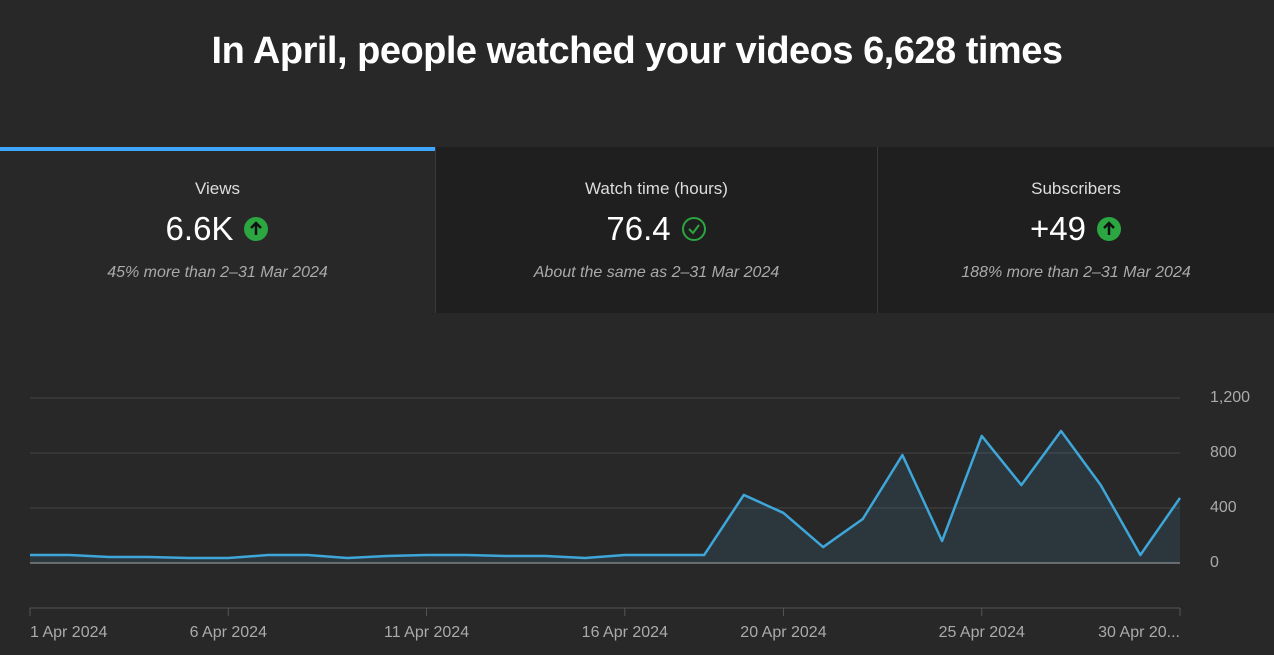  I want to click on metric-comparison: 45% more than 2–31 Mar 2024, so click(217, 272).